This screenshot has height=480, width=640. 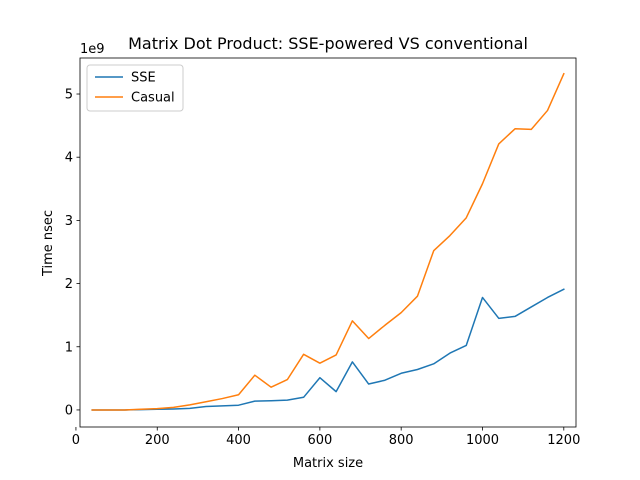 What do you see at coordinates (143, 78) in the screenshot?
I see `legend-label-sse: SSE` at bounding box center [143, 78].